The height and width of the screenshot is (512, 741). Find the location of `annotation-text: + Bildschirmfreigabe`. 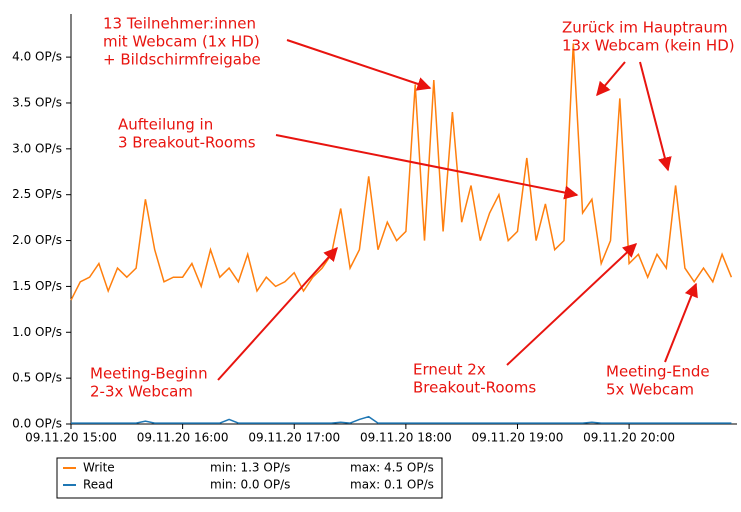

annotation-text: + Bildschirmfreigabe is located at coordinates (182, 60).